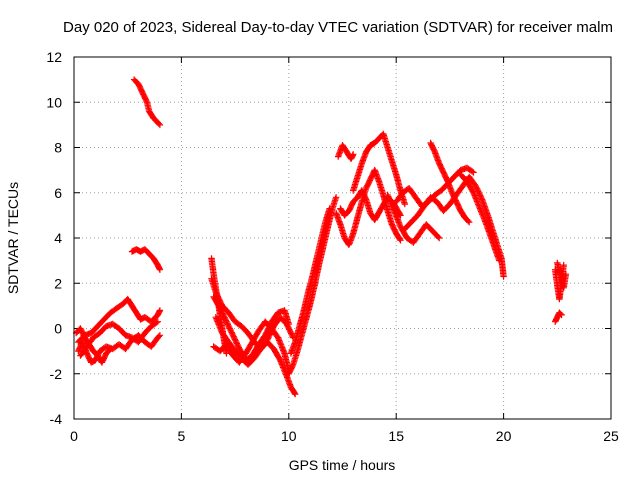 The width and height of the screenshot is (640, 480). What do you see at coordinates (58, 148) in the screenshot?
I see `y-tick-label: 8` at bounding box center [58, 148].